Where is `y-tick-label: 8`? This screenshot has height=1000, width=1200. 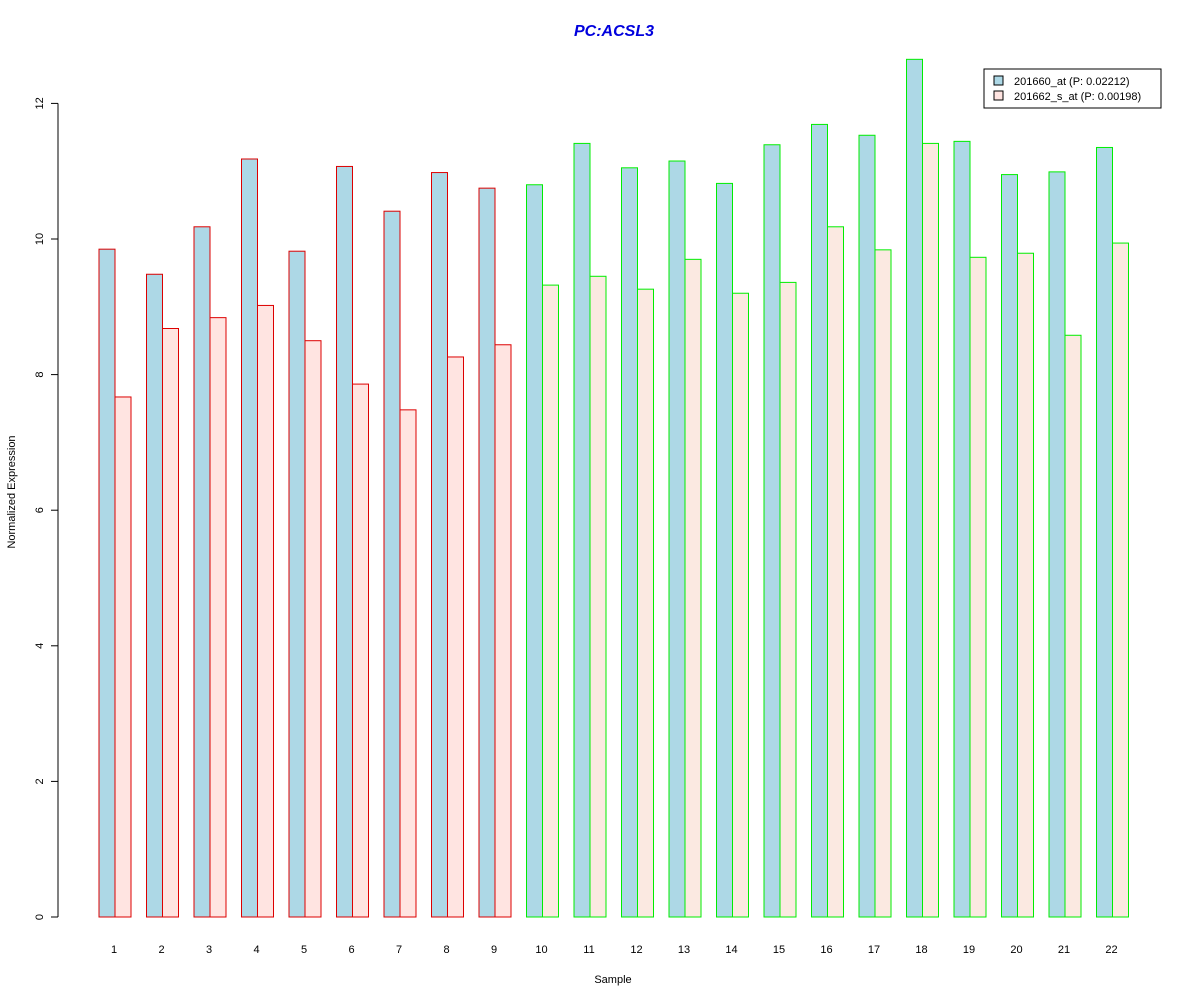
y-tick-label: 8 is located at coordinates (40, 375).